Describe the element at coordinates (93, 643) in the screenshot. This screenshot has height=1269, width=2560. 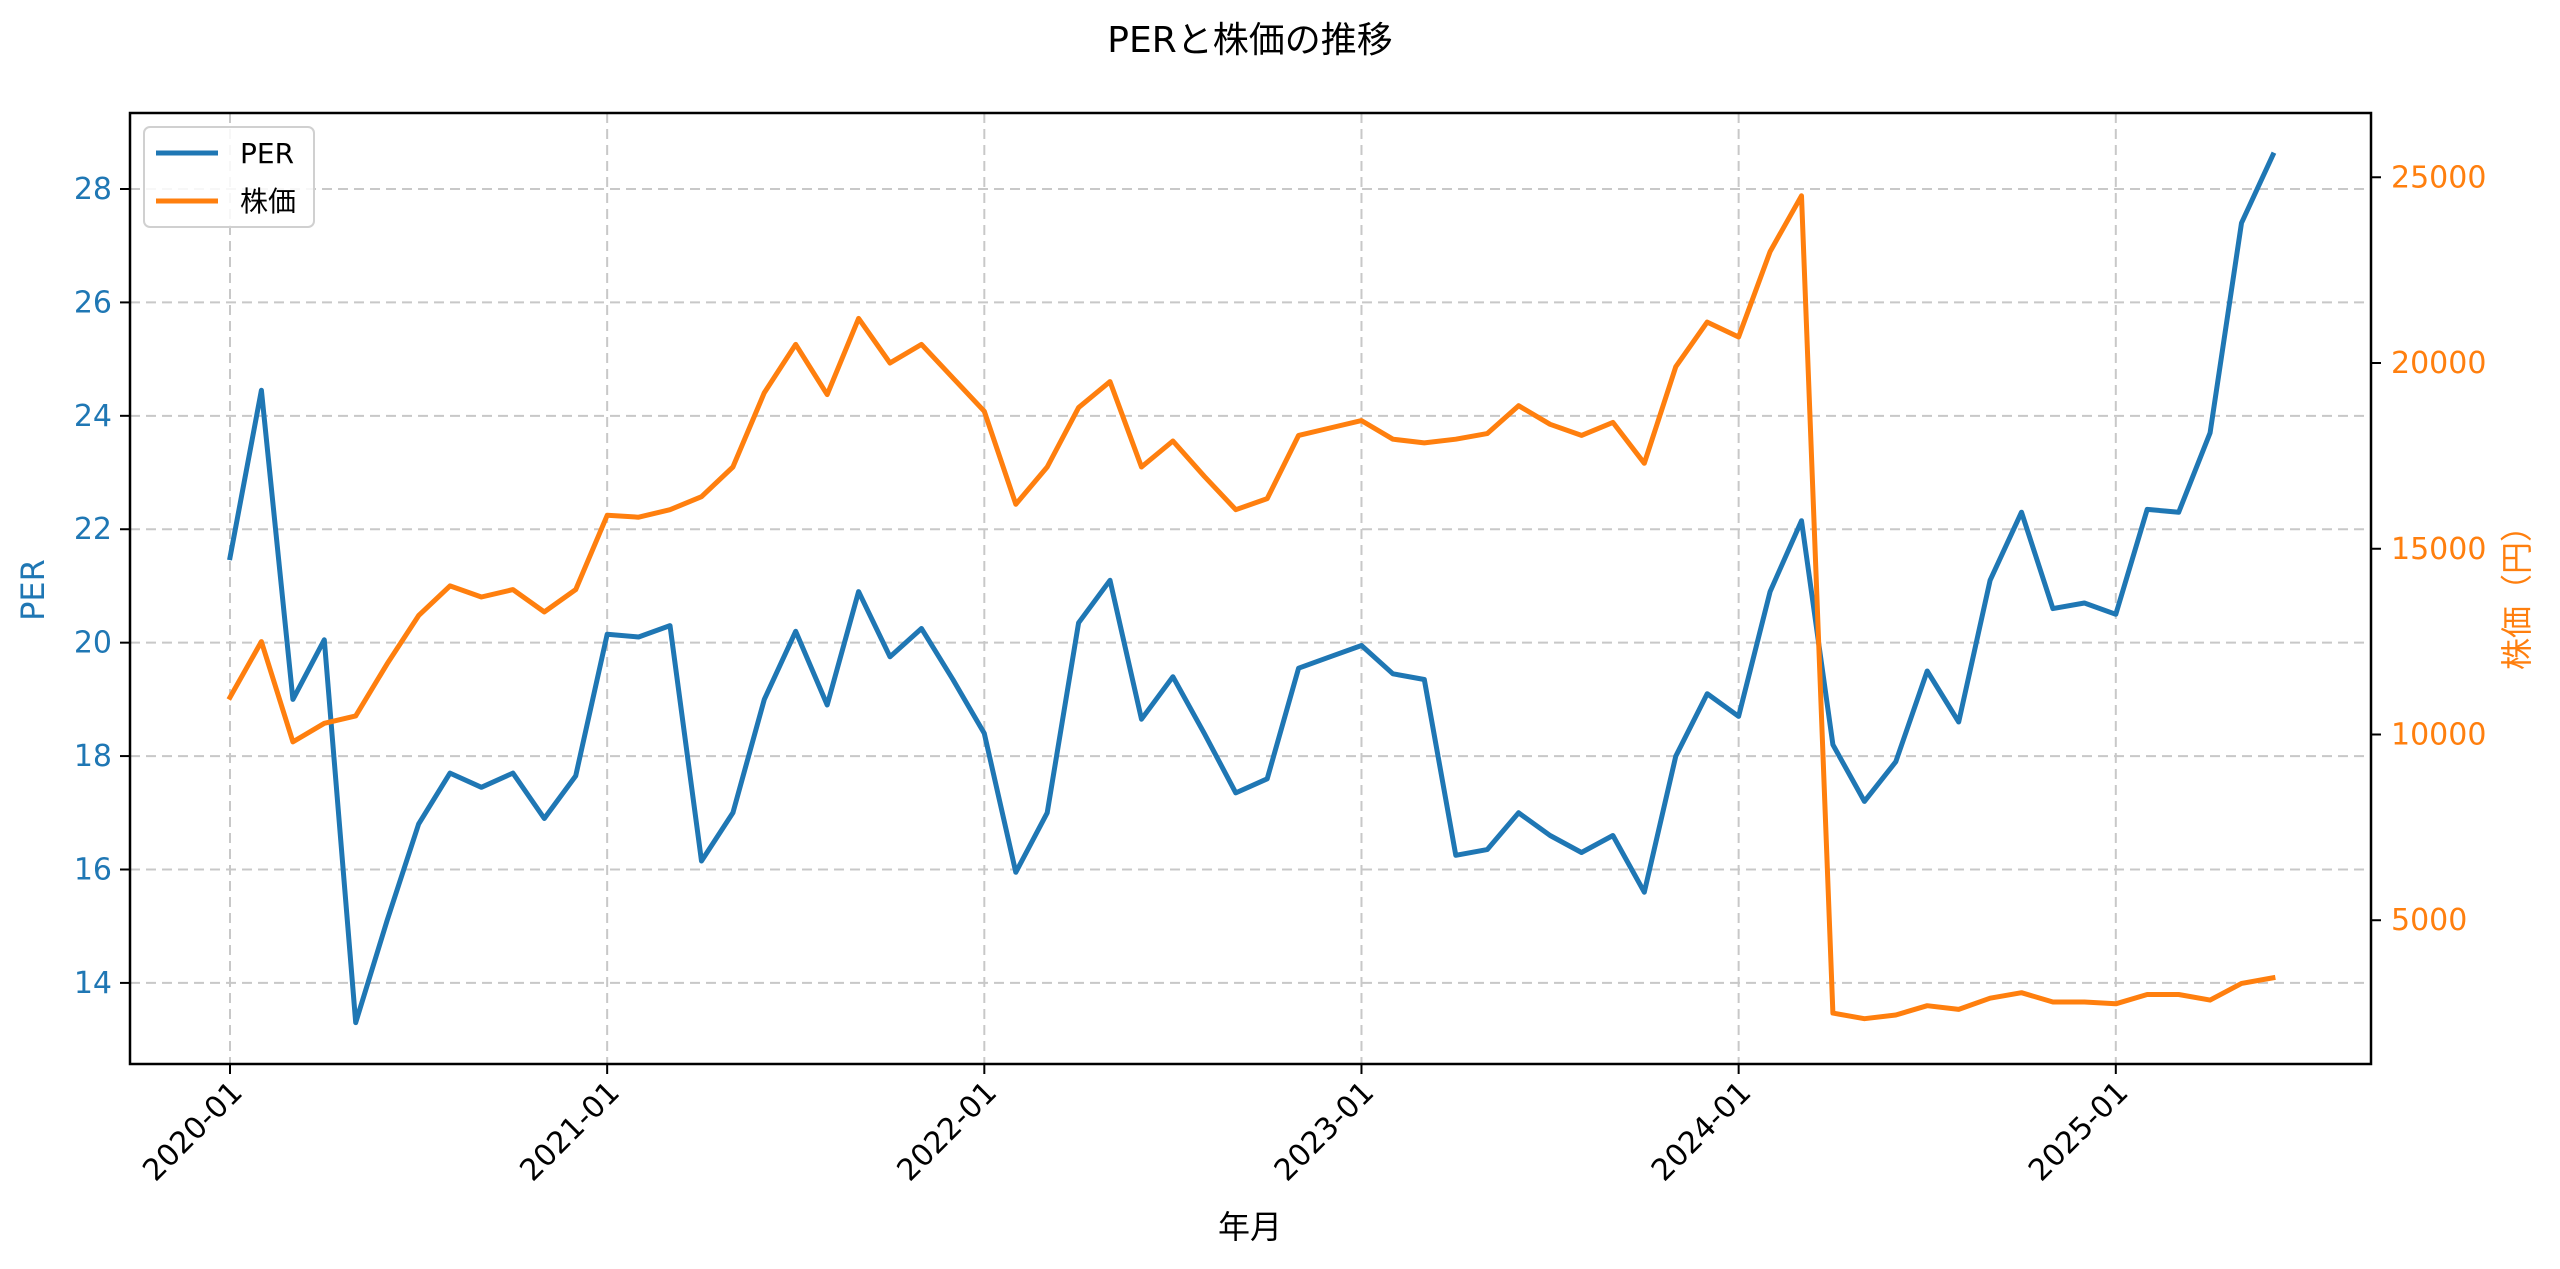
I see `left-tick-label: 20` at that location.